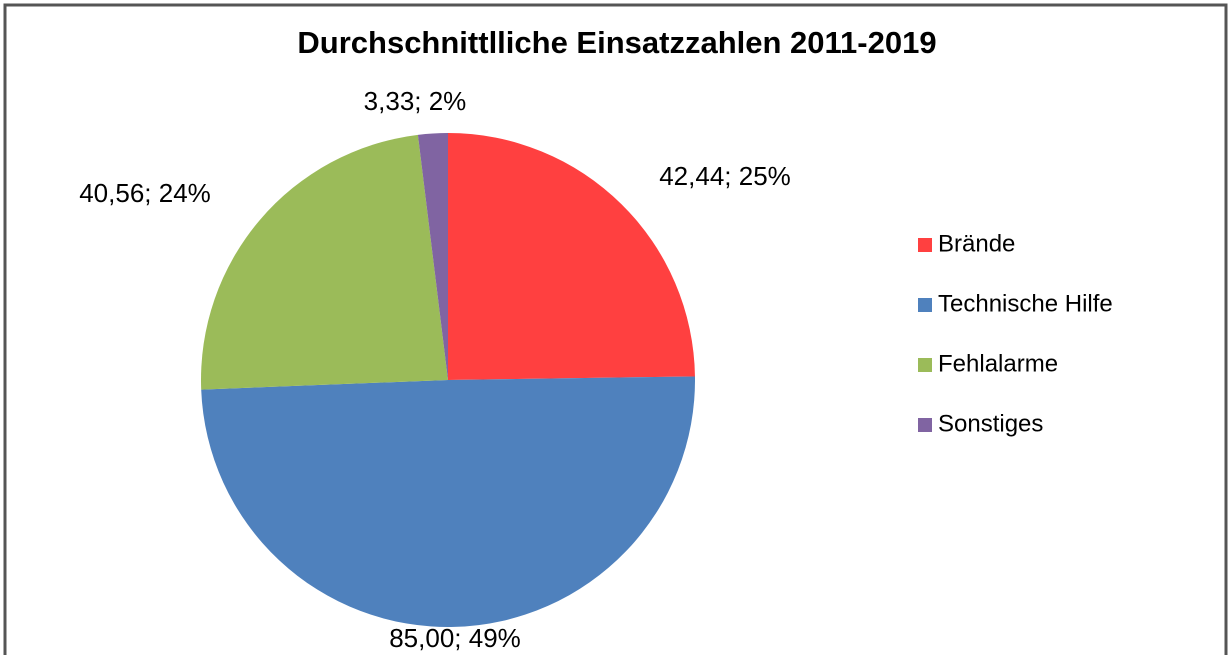 This screenshot has width=1231, height=655. I want to click on data-label: 3,33; 2%, so click(415, 101).